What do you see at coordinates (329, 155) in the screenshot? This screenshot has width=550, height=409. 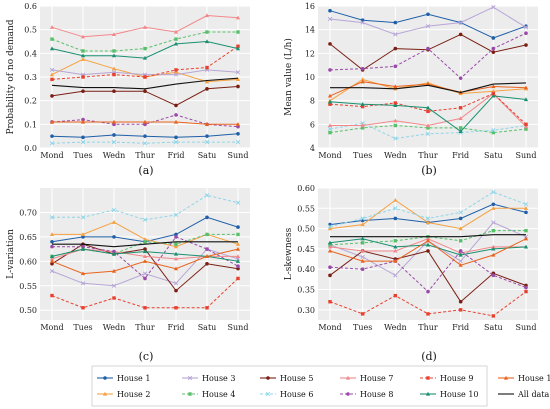 I see `x-tick-label: Mond` at bounding box center [329, 155].